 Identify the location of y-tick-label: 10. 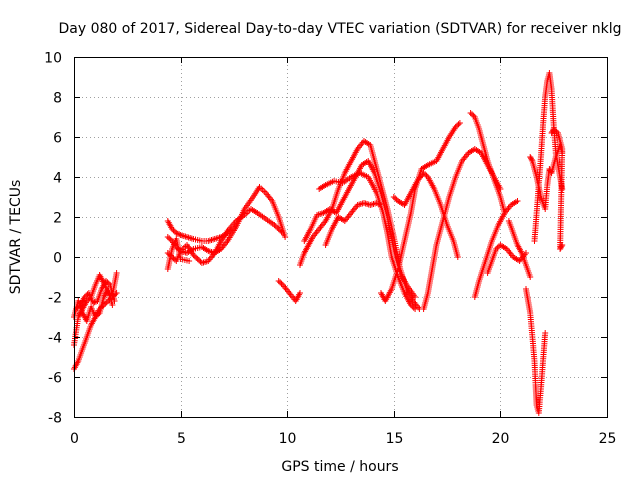
(53, 59).